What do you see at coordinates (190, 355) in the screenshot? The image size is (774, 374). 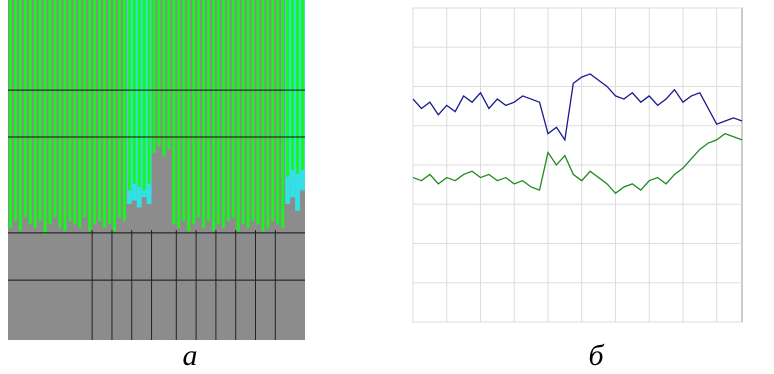 I see `panel-label: а` at bounding box center [190, 355].